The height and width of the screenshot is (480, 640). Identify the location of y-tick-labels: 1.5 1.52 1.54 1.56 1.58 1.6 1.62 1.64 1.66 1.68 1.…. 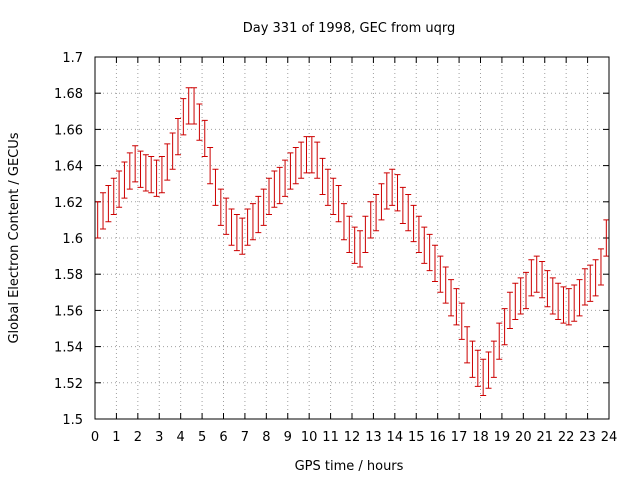
(68, 239).